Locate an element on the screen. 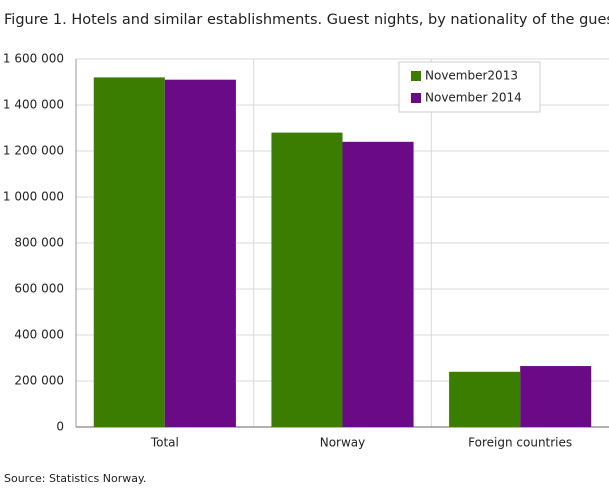  y-tick-label: 800 000 is located at coordinates (39, 243).